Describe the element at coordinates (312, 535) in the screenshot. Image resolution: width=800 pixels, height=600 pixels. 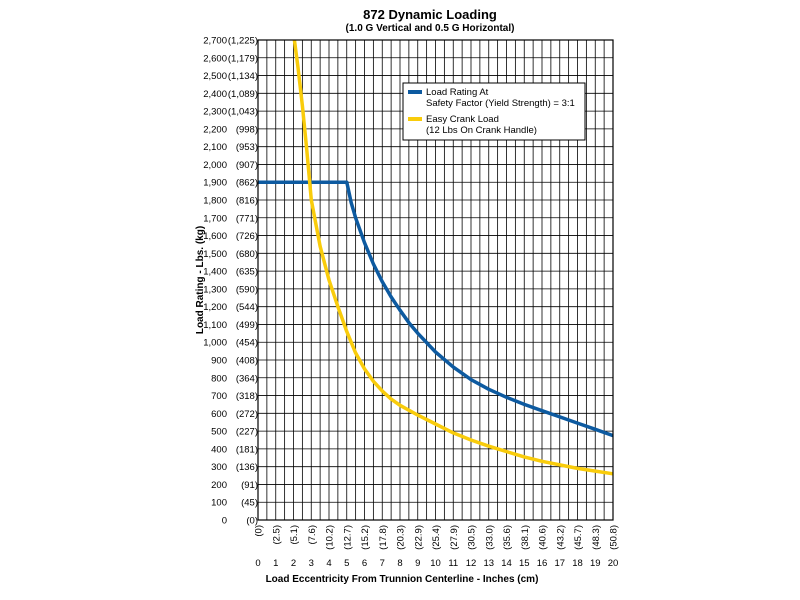
I see `x-tick-label-metric: (7.6)` at that location.